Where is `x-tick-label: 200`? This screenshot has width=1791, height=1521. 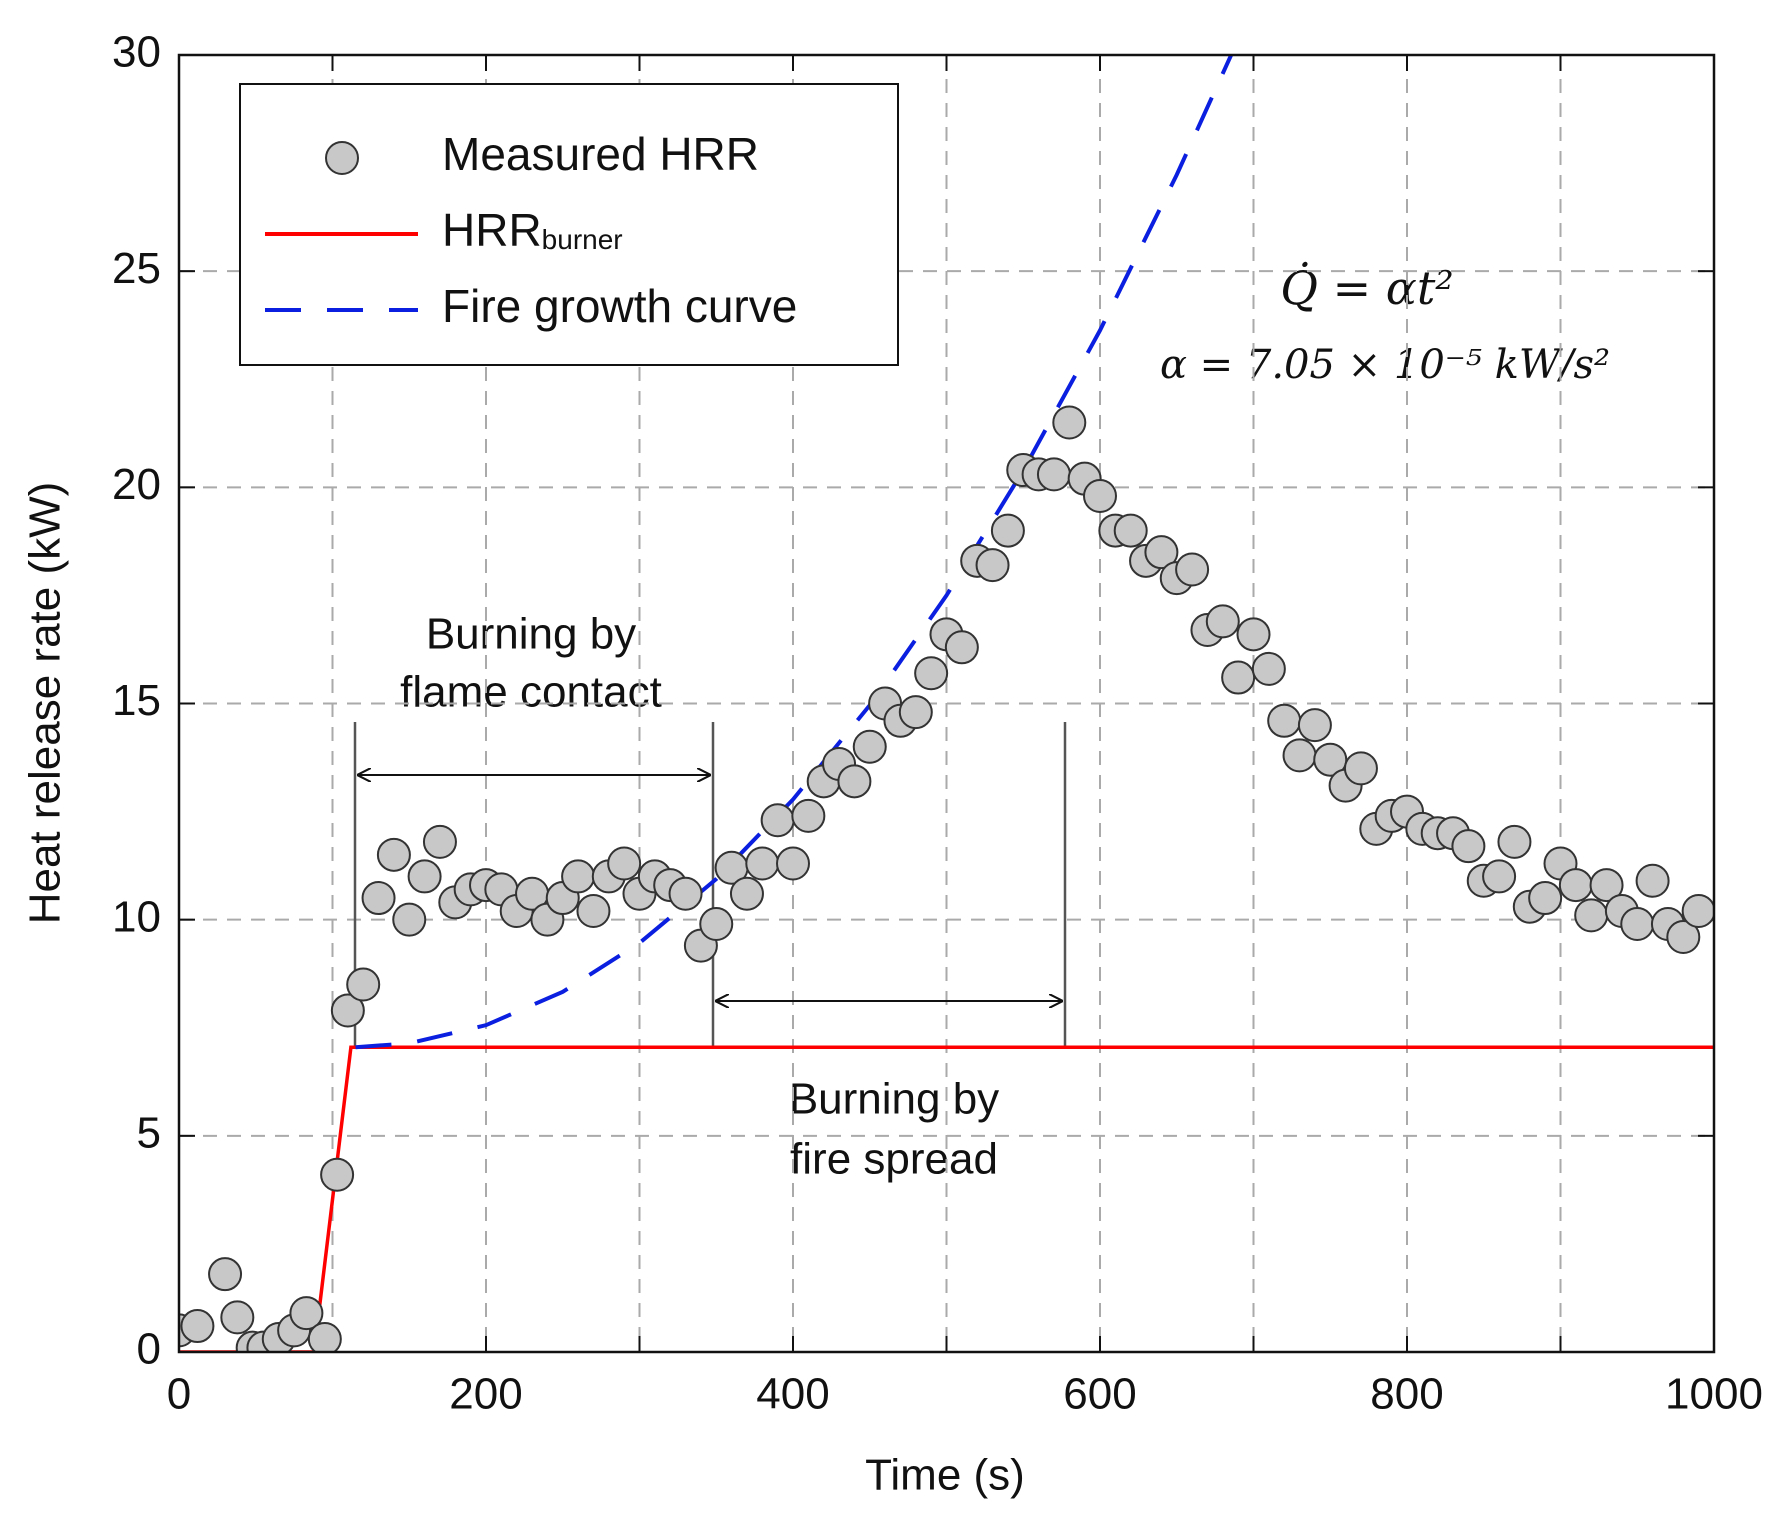 x-tick-label: 200 is located at coordinates (485, 1394).